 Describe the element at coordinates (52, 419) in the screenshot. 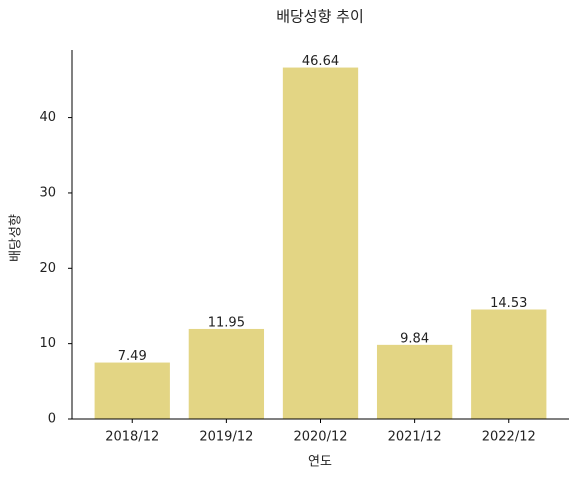

I see `y-tick-label: 0` at that location.